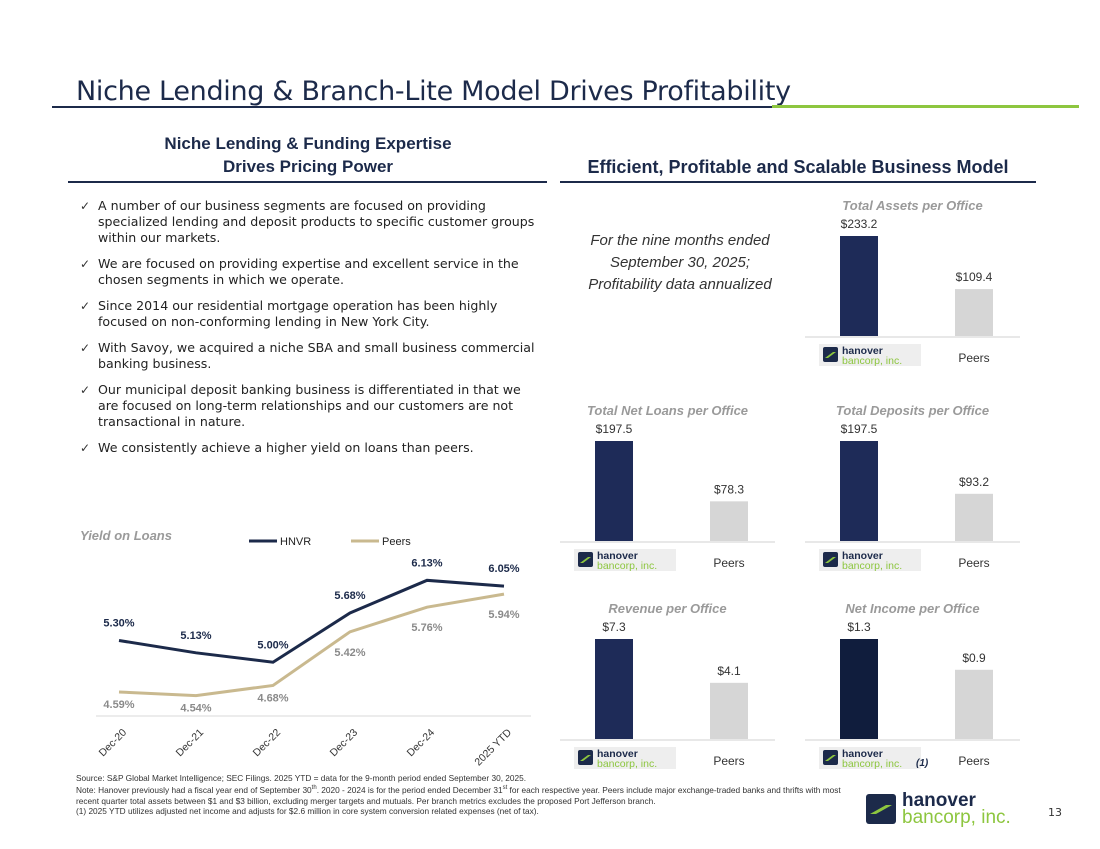 This screenshot has width=1100, height=849. I want to click on x-tick-label: Dec-20, so click(113, 743).